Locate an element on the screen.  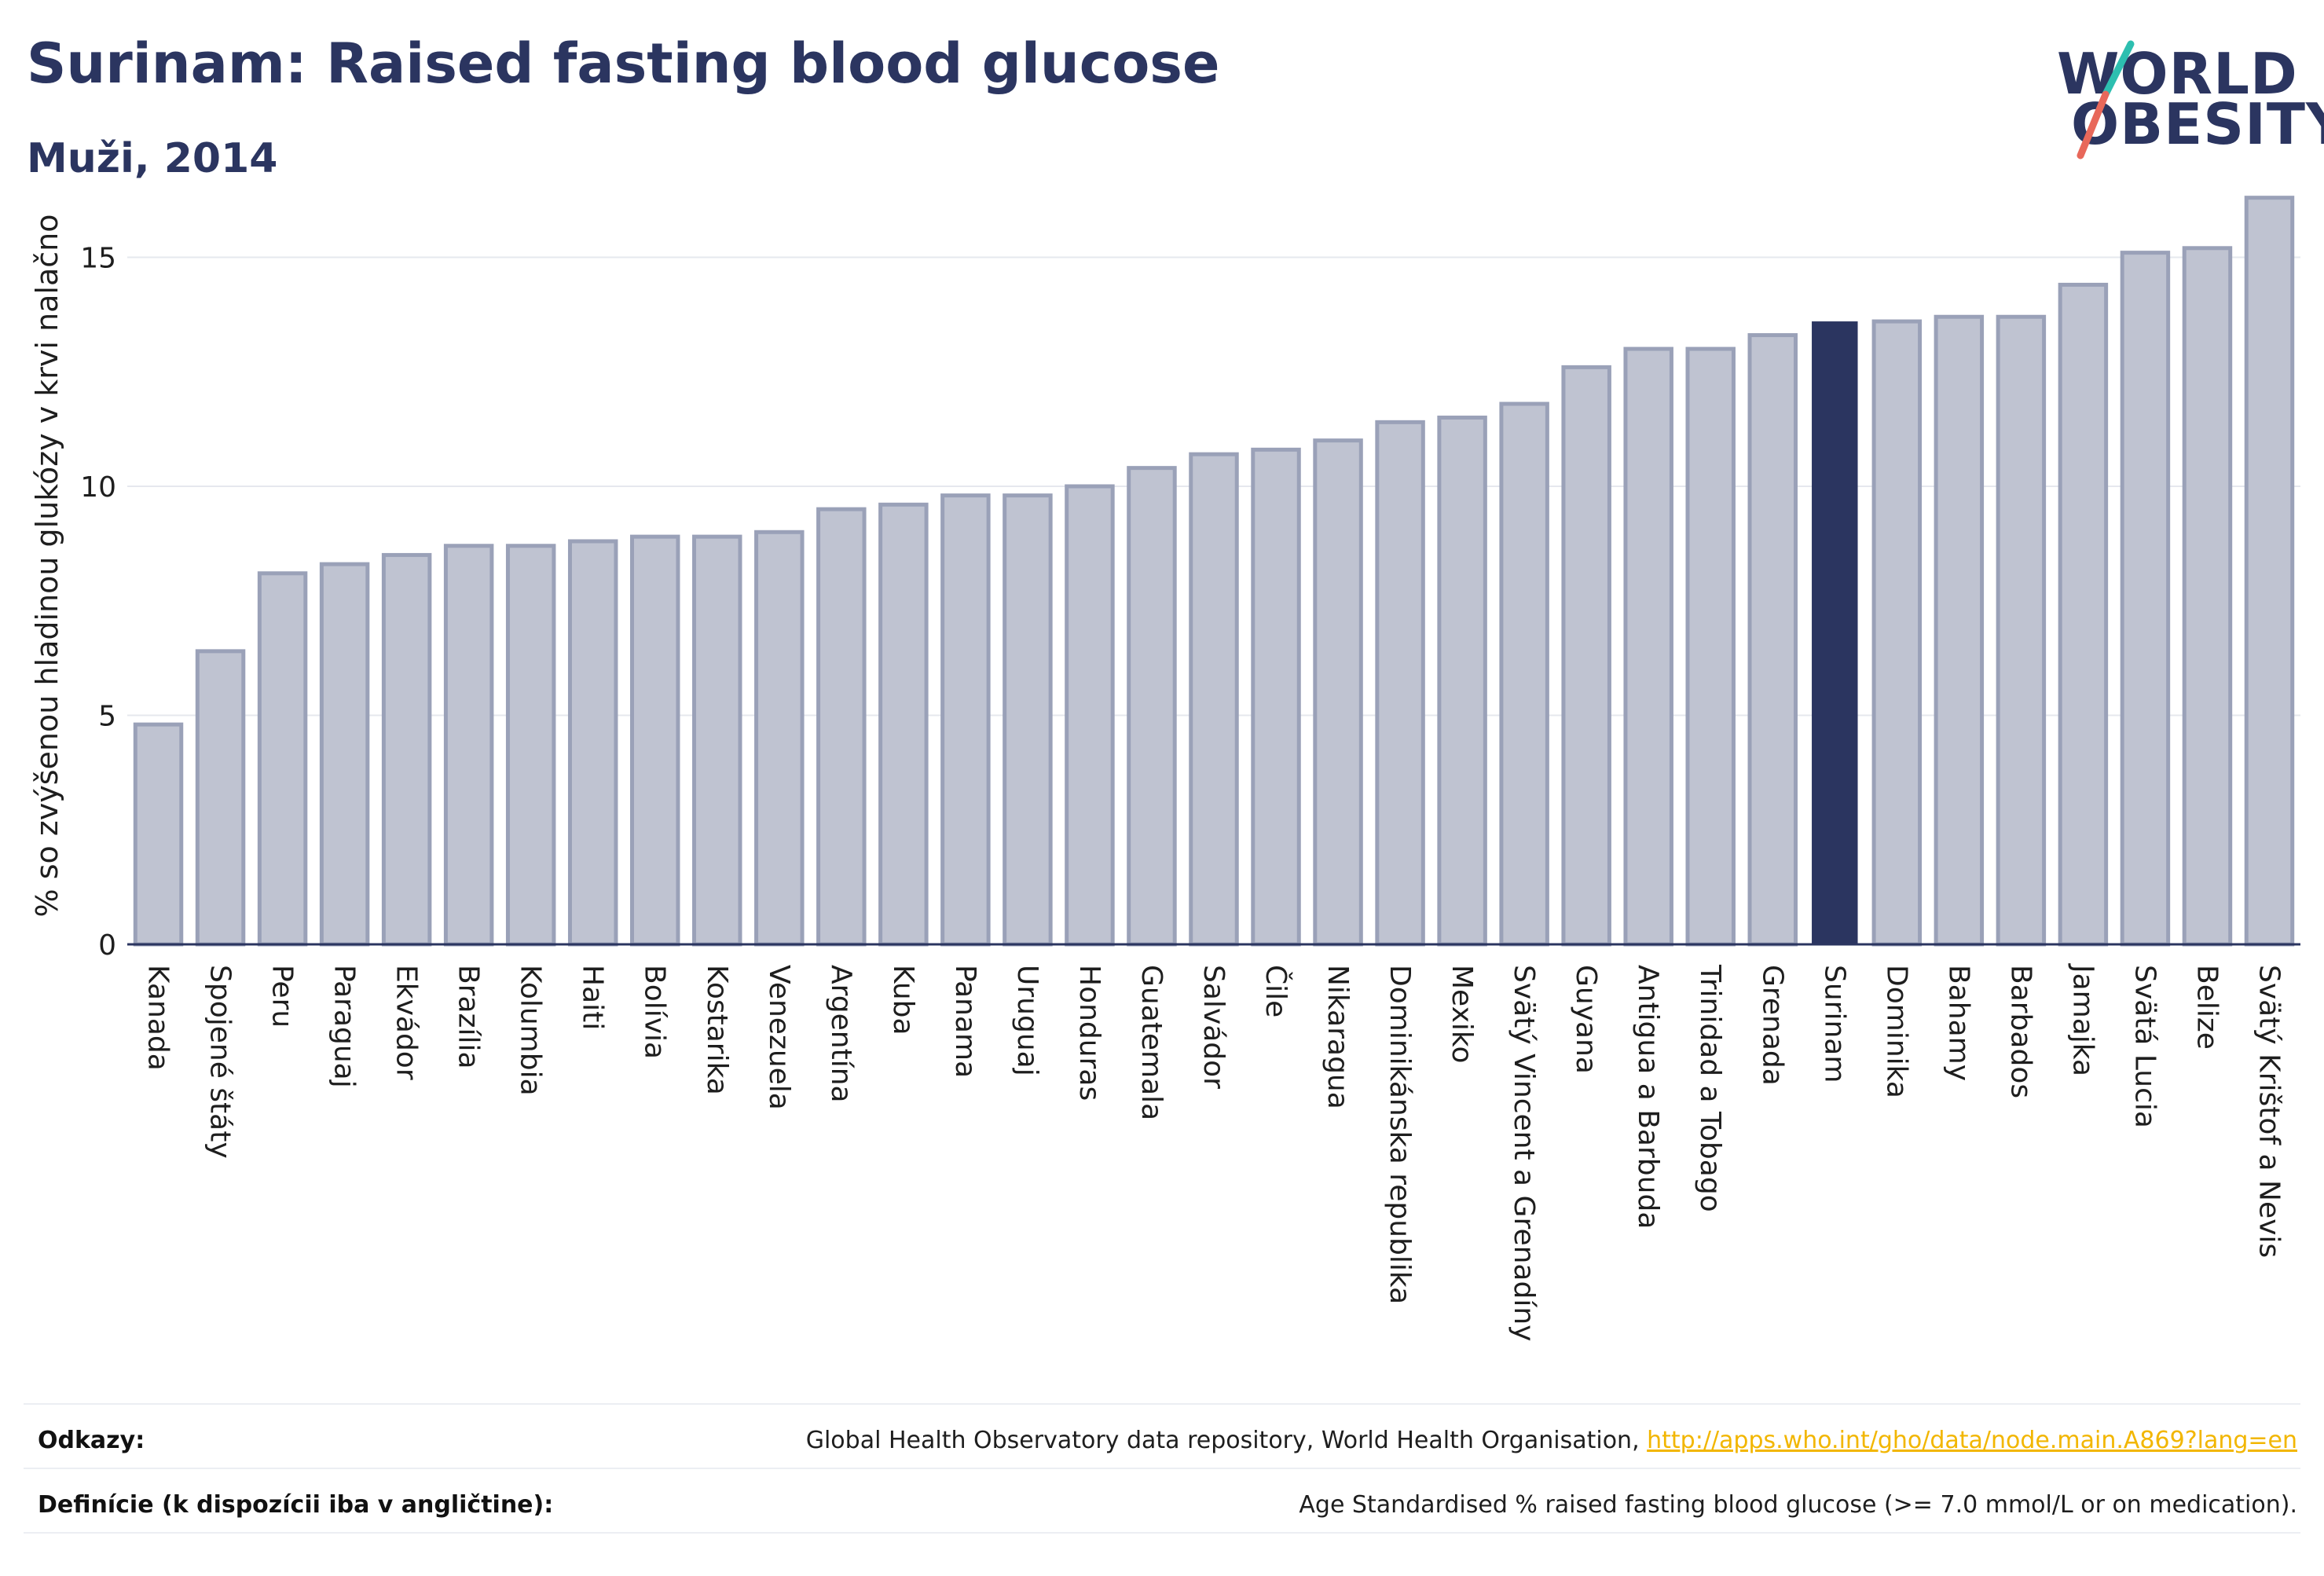
chart-subtitle: Muži, 2014 is located at coordinates (152, 158).